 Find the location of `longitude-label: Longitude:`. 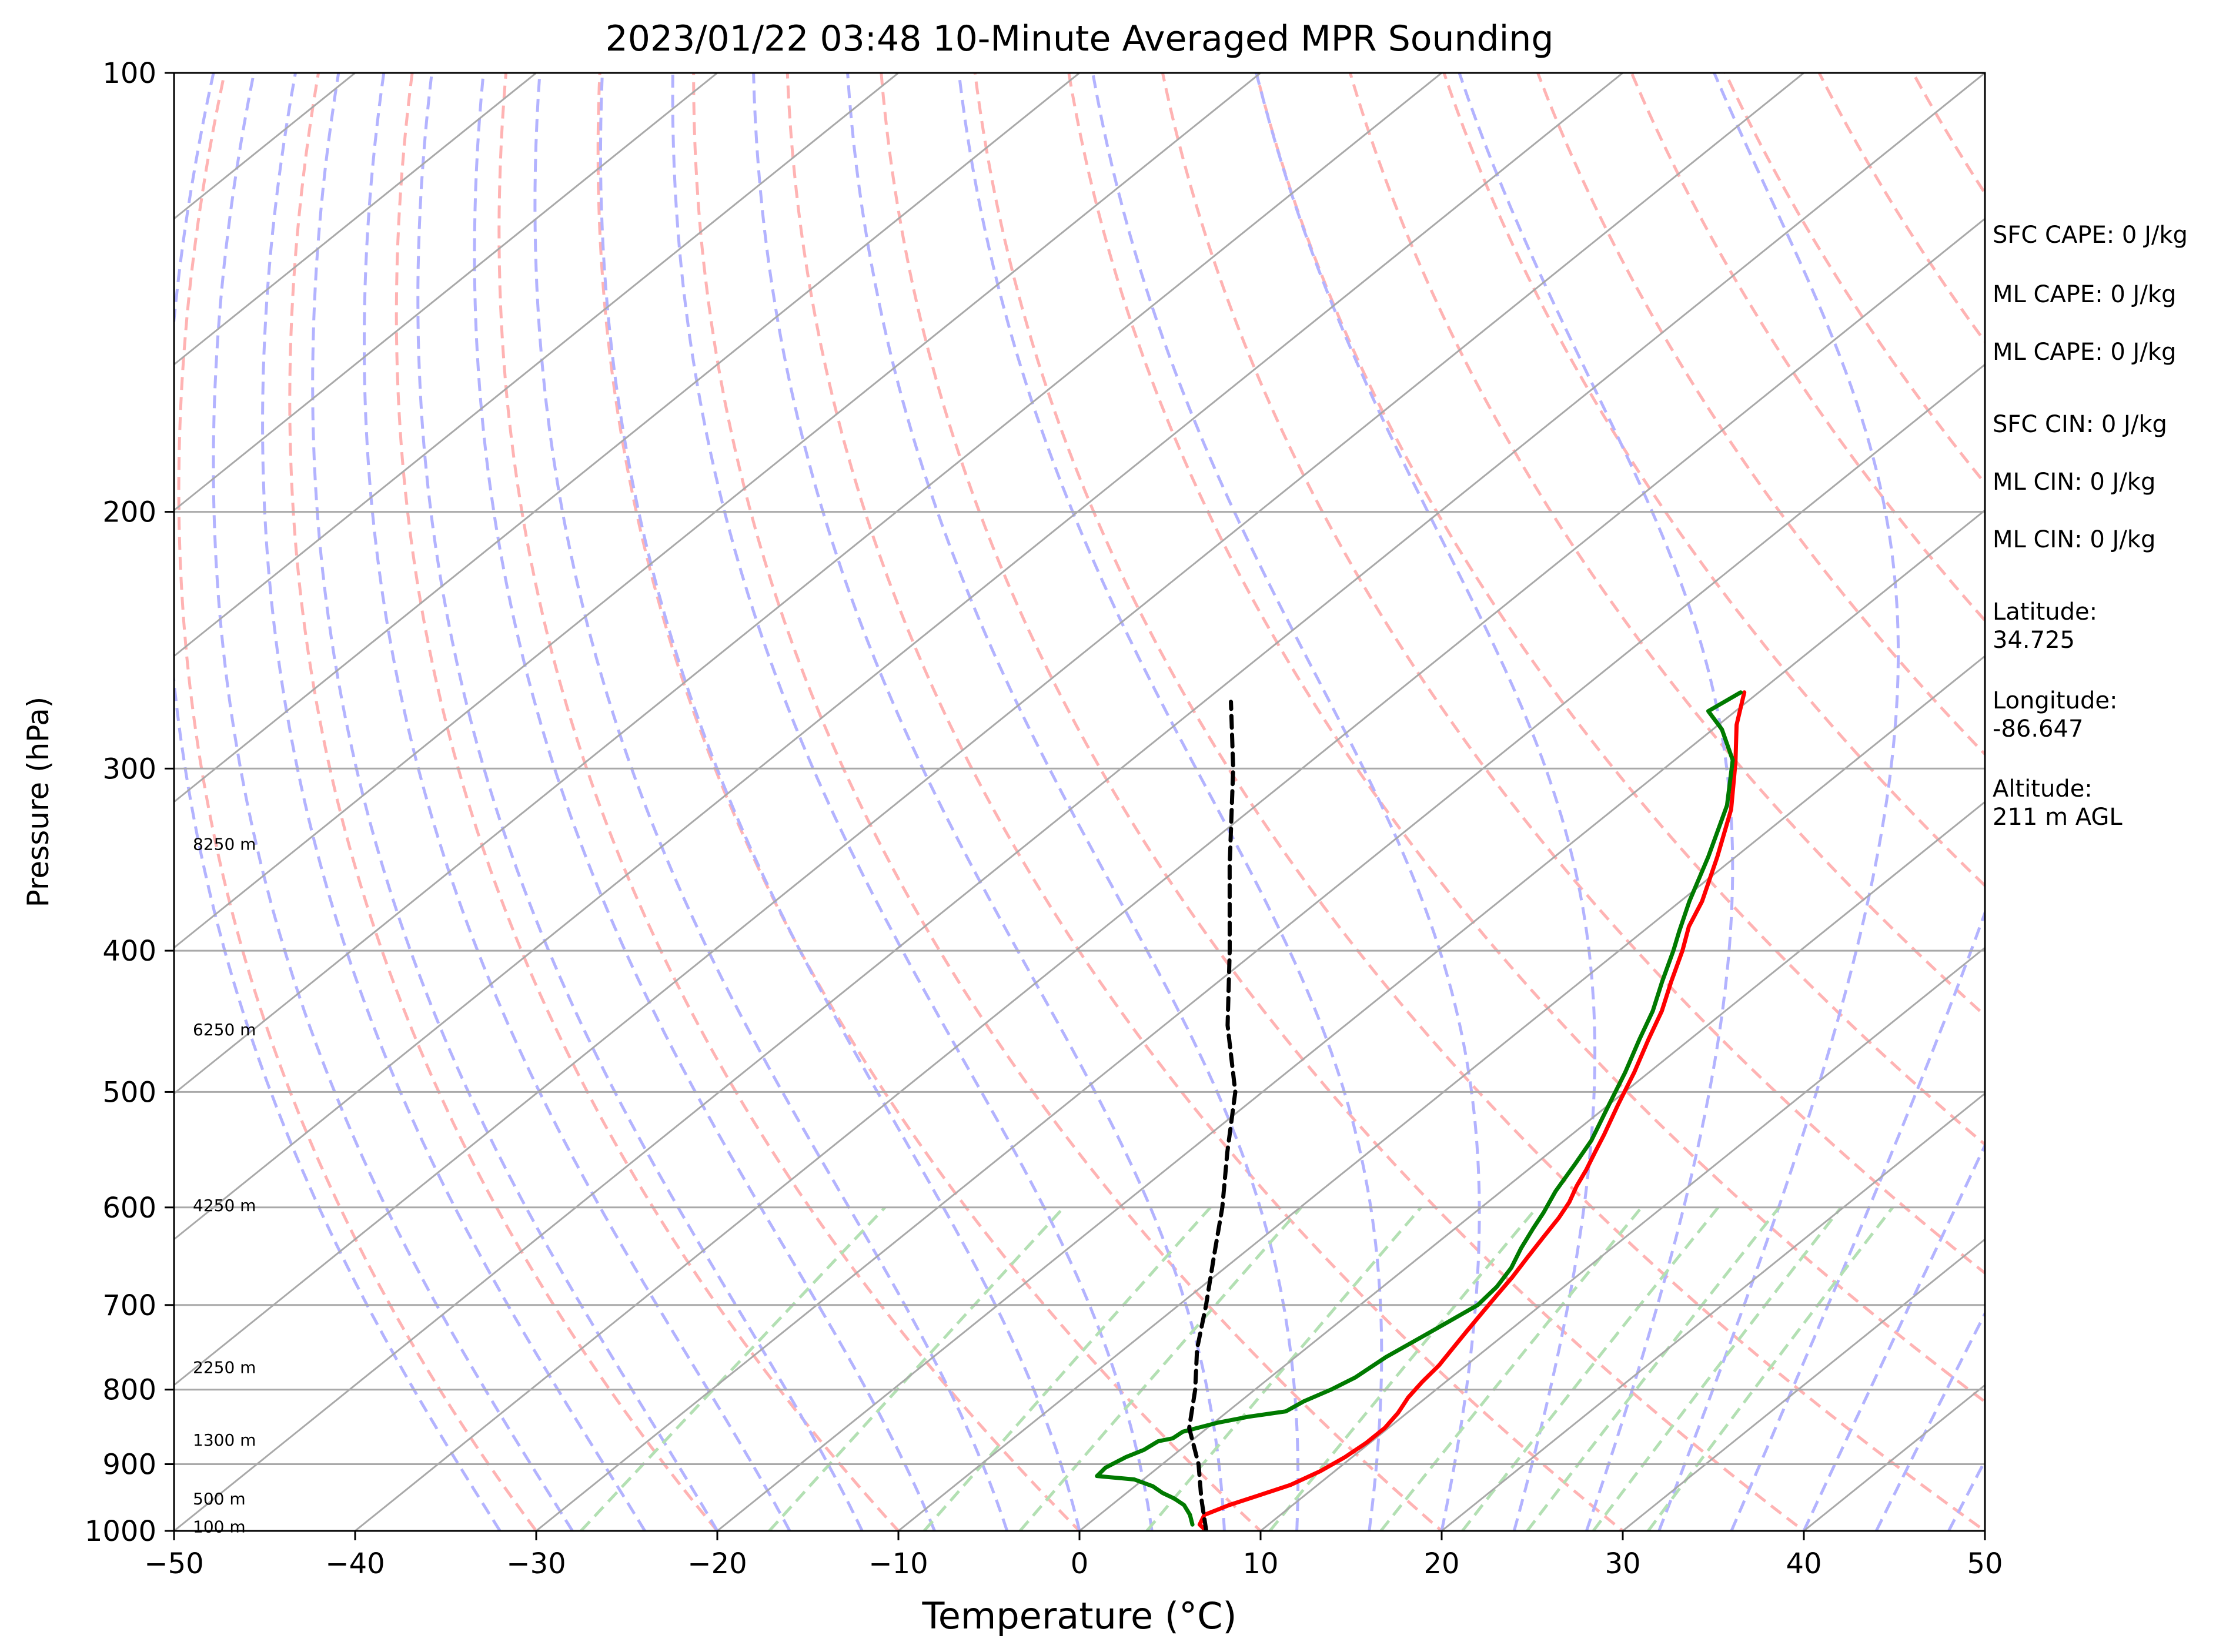

longitude-label: Longitude: is located at coordinates (2055, 701).